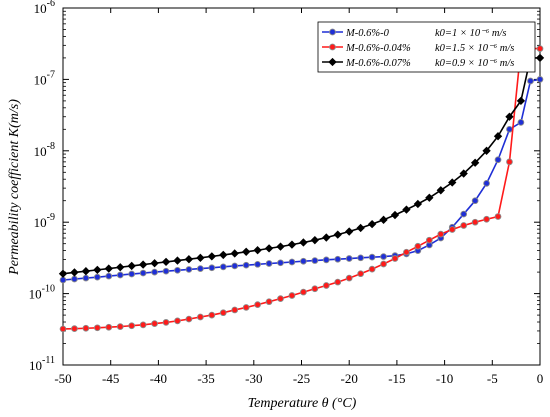 This screenshot has width=550, height=417. What do you see at coordinates (110, 378) in the screenshot?
I see `x-tick-label: -45` at bounding box center [110, 378].